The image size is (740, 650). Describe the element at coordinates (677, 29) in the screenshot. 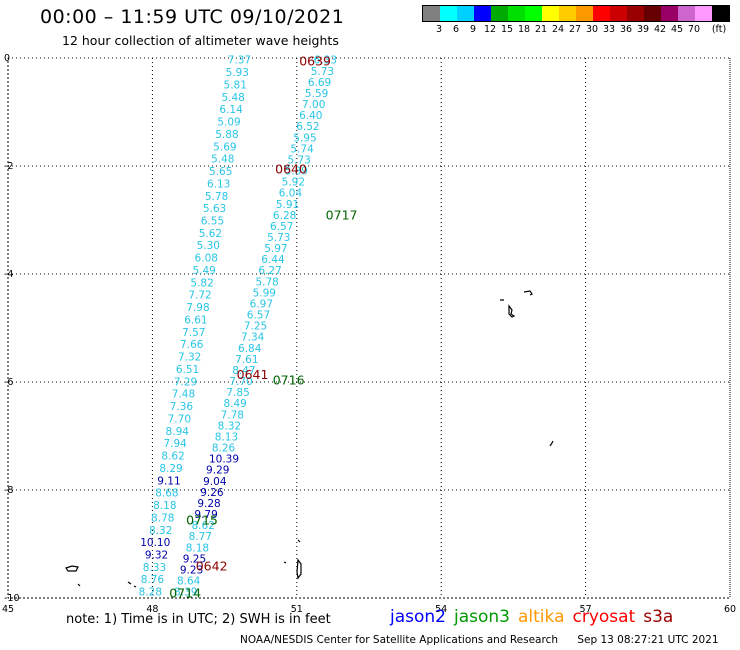

I see `legend-tick-label: 45` at that location.